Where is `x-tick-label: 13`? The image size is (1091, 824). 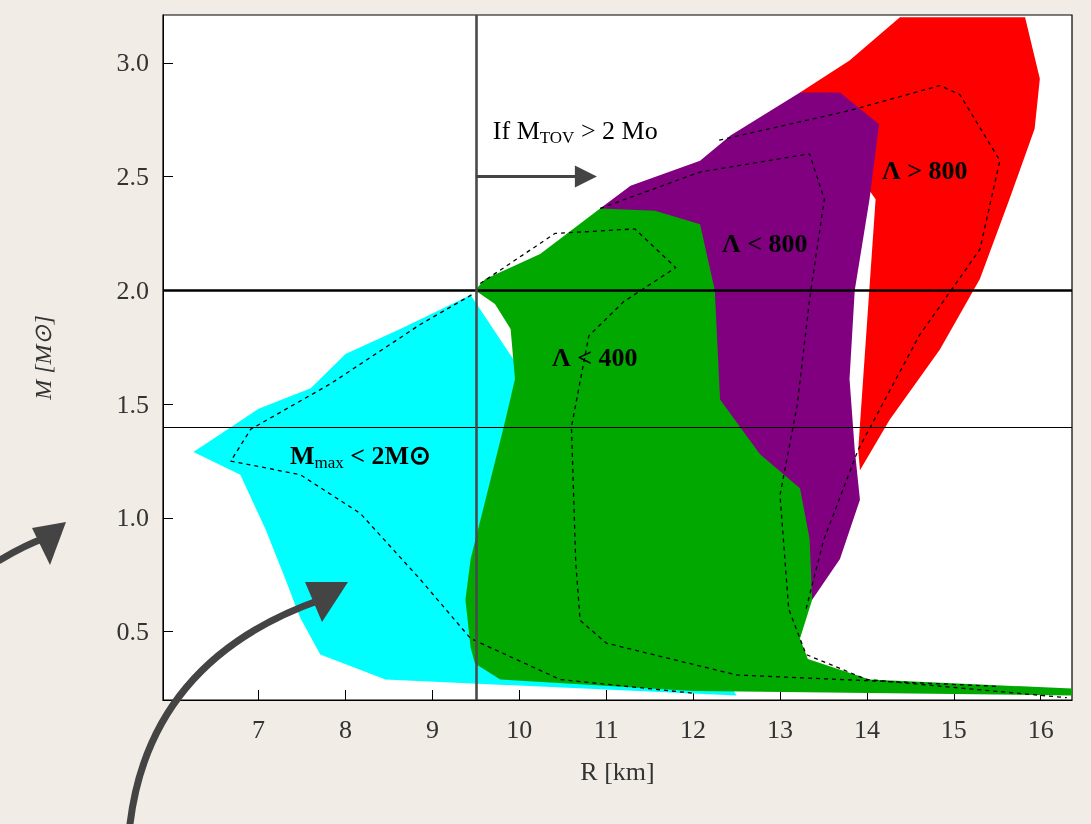 x-tick-label: 13 is located at coordinates (780, 729).